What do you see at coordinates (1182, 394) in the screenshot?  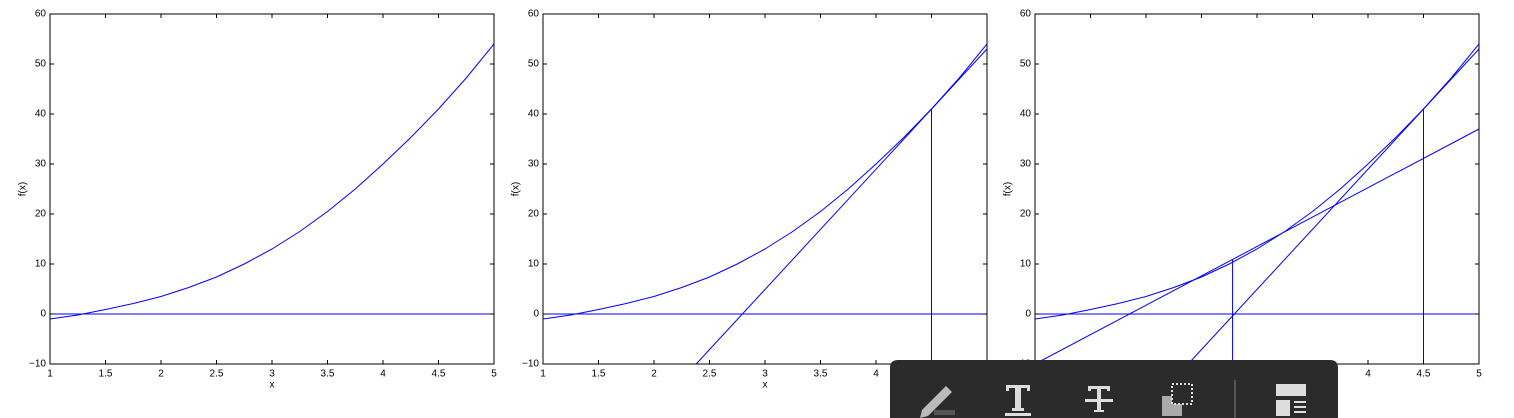 I see `selection-box` at bounding box center [1182, 394].